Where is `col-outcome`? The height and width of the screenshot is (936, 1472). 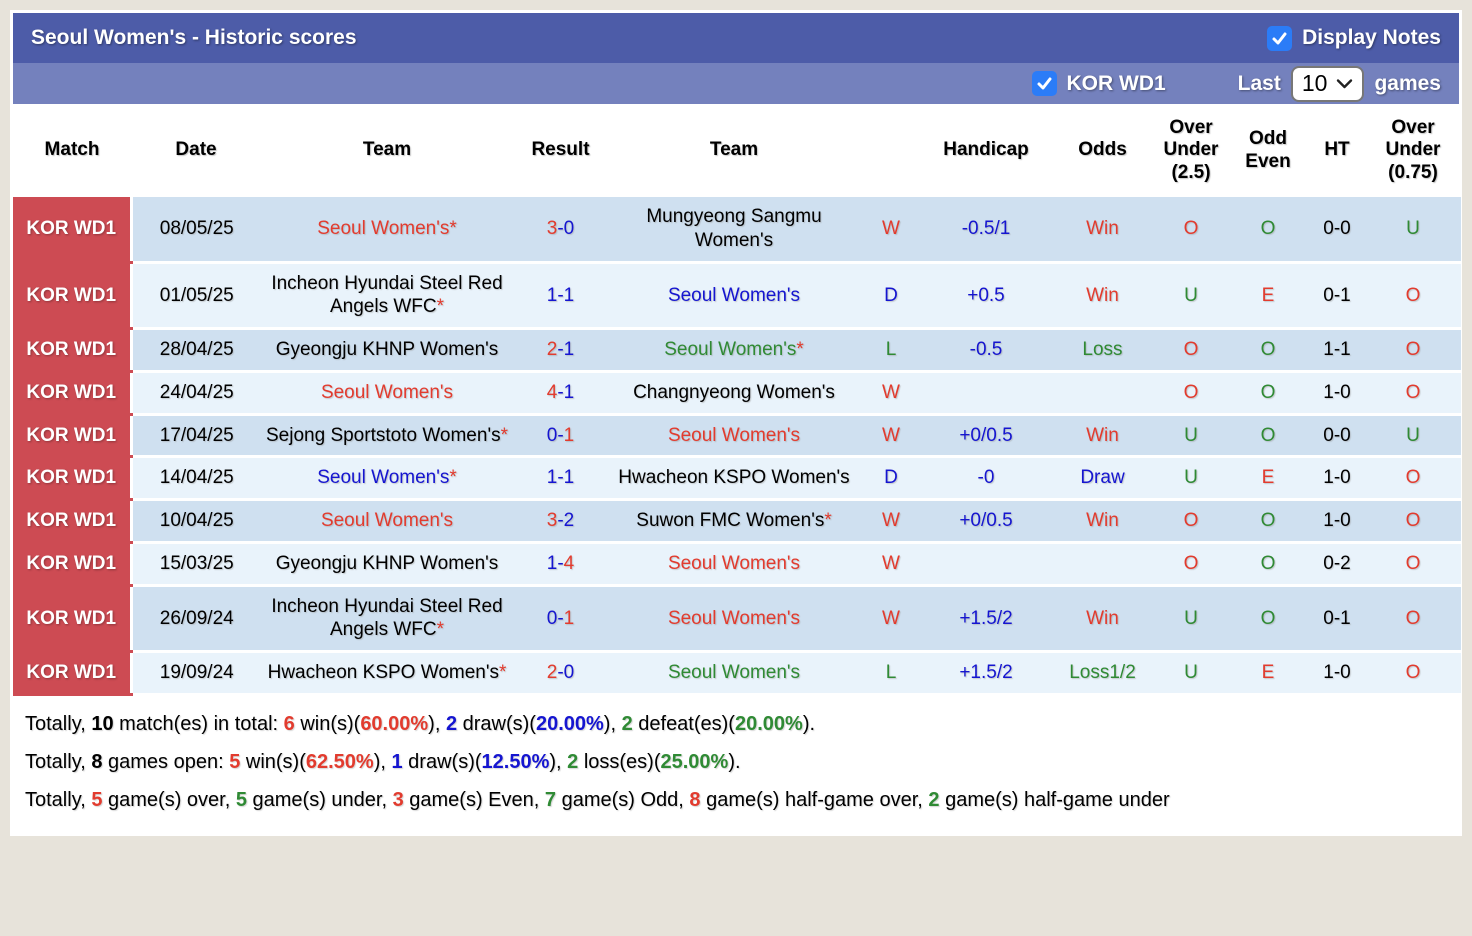 col-outcome is located at coordinates (891, 151).